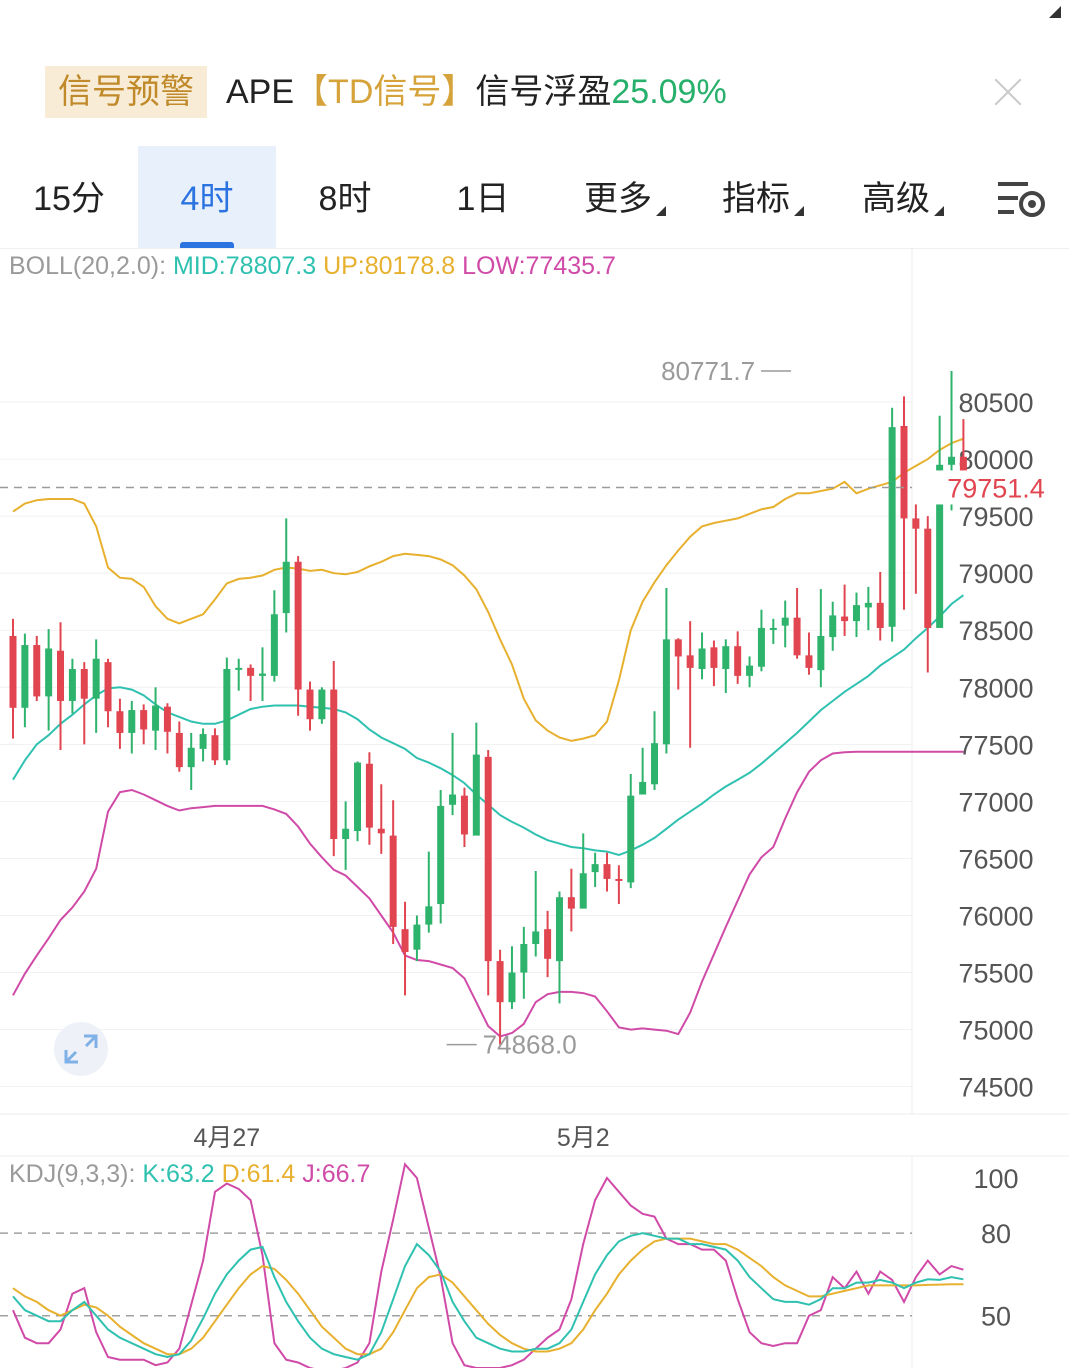 Image resolution: width=1069 pixels, height=1368 pixels. I want to click on x-axis-date-label: 5月2, so click(583, 1138).